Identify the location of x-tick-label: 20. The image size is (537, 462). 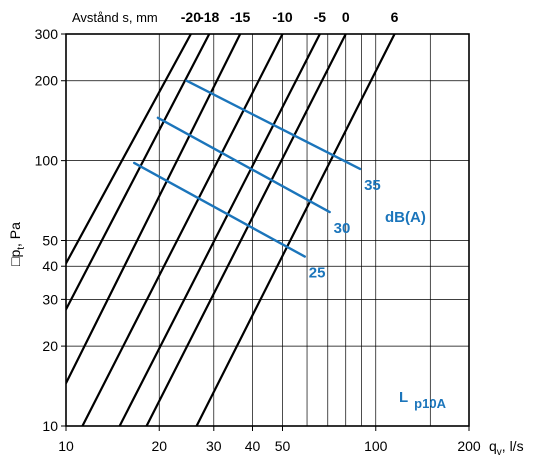
(159, 446).